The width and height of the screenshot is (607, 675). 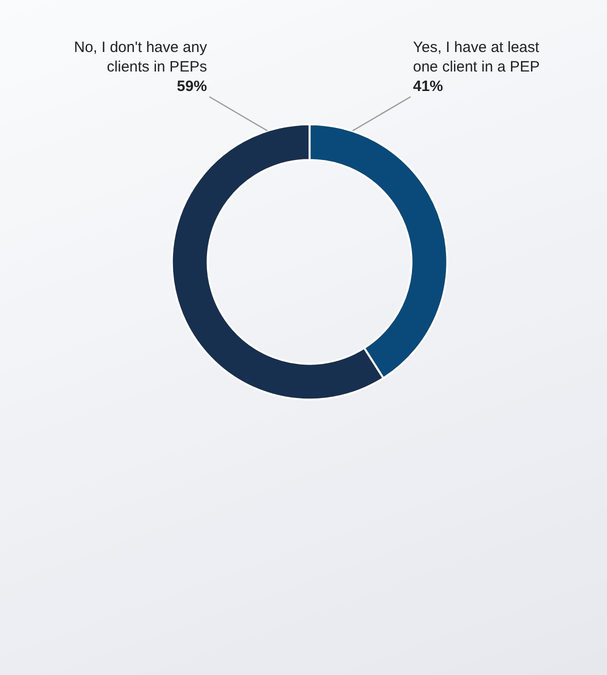 What do you see at coordinates (428, 86) in the screenshot?
I see `data-label: 41%` at bounding box center [428, 86].